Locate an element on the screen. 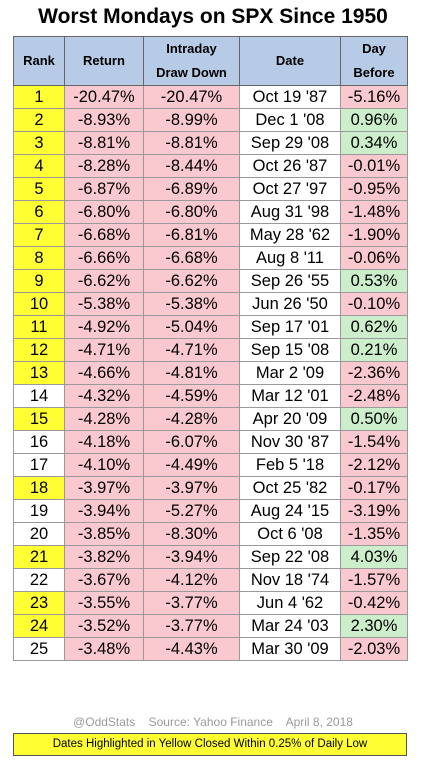  table-row: 23 -3.55% -3.77% Jun 4 '62 -0.42% is located at coordinates (210, 603).